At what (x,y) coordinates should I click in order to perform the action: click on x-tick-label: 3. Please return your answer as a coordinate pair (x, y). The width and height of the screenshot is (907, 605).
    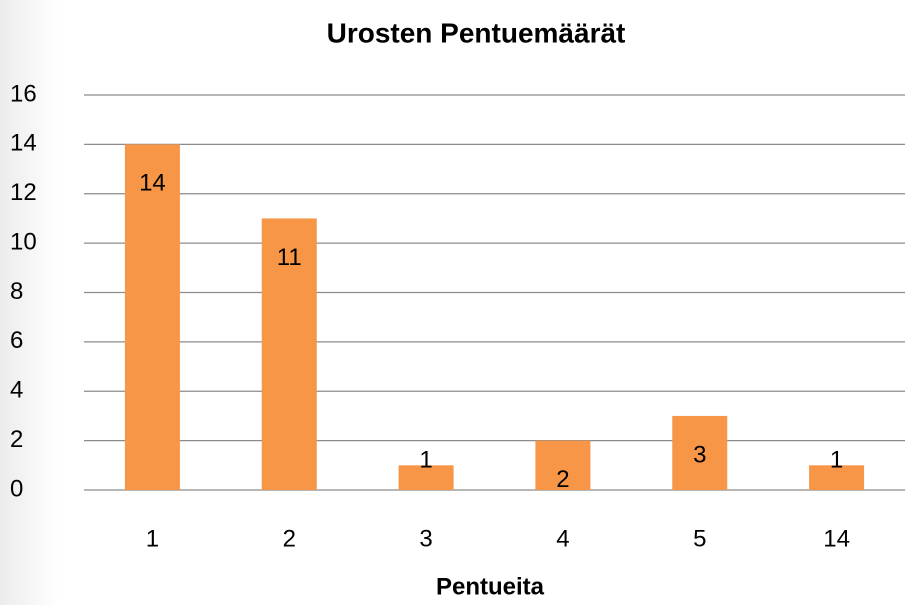
    Looking at the image, I should click on (425, 538).